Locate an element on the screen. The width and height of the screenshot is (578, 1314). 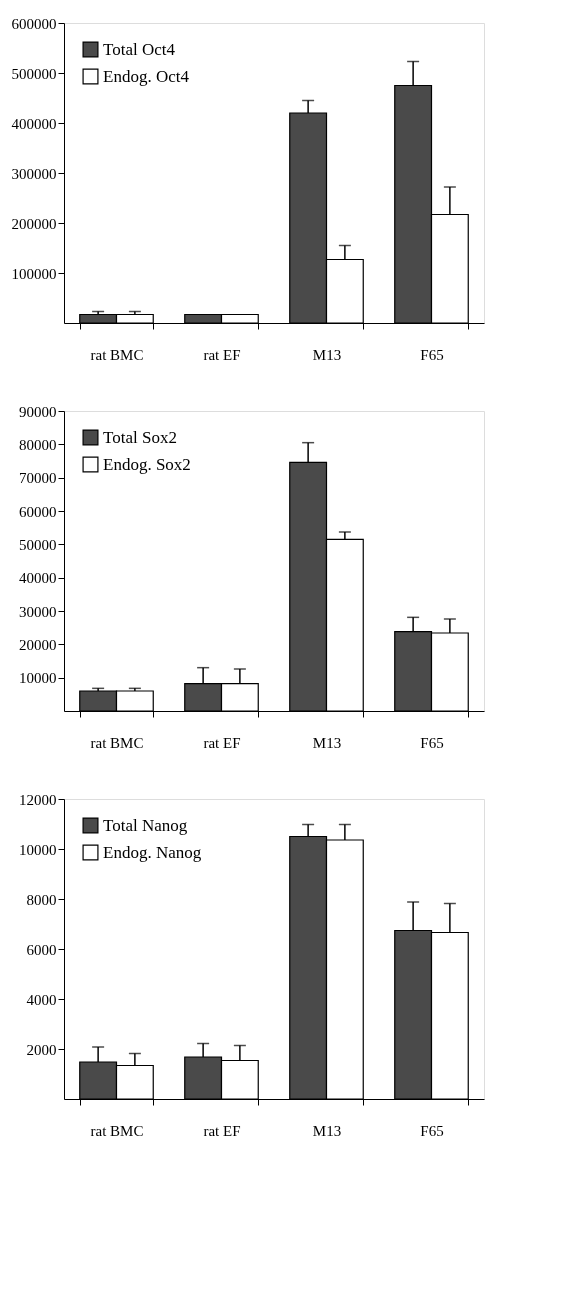
y-tick-label: 200000 is located at coordinates (34, 223).